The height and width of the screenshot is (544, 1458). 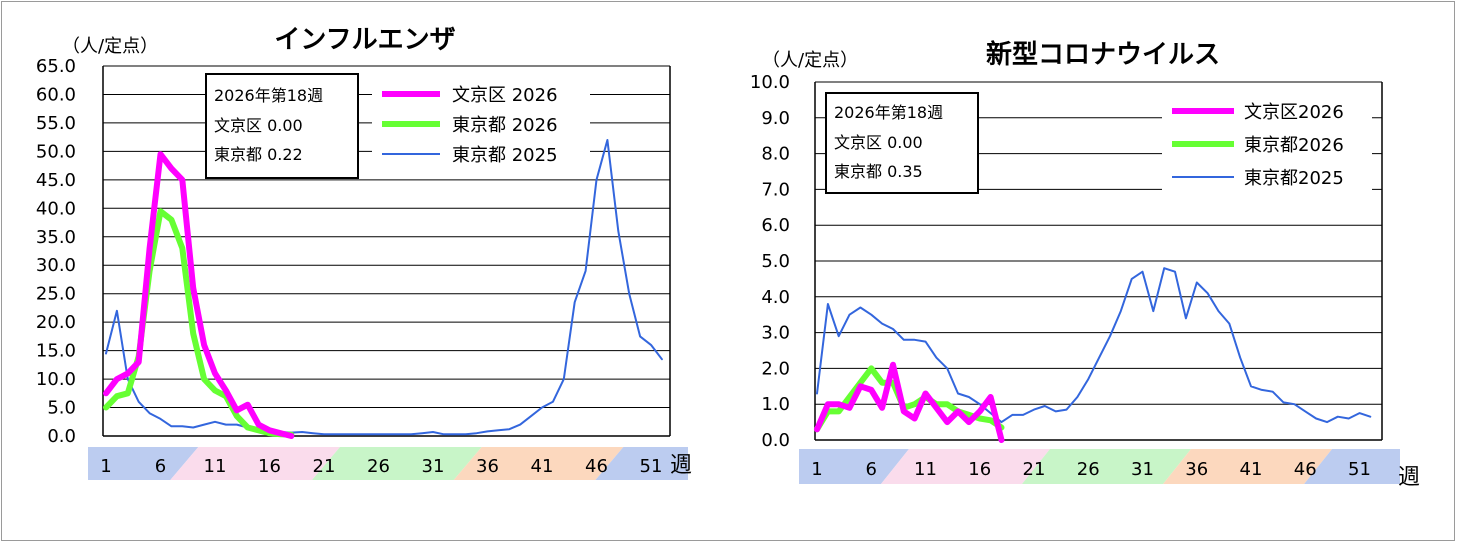 I want to click on covid-legend: 文京区2026 東京都2026 東京都2025, so click(x=1267, y=144).